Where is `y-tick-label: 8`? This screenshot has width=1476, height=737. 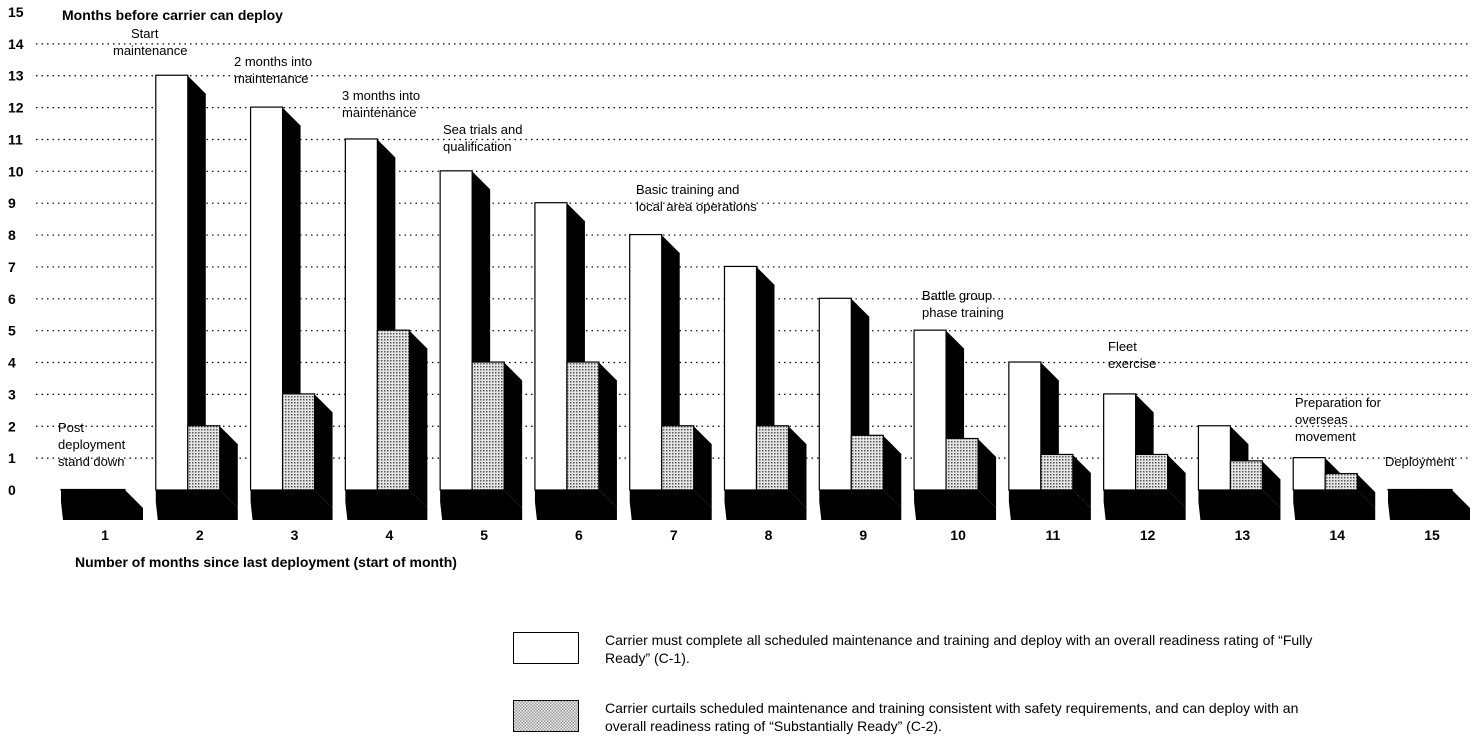
y-tick-label: 8 is located at coordinates (12, 235).